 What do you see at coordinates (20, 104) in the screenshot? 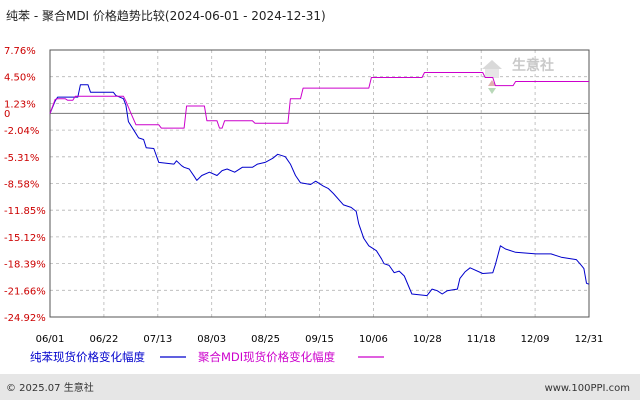
I see `y-tick-label: 1.23%` at bounding box center [20, 104].